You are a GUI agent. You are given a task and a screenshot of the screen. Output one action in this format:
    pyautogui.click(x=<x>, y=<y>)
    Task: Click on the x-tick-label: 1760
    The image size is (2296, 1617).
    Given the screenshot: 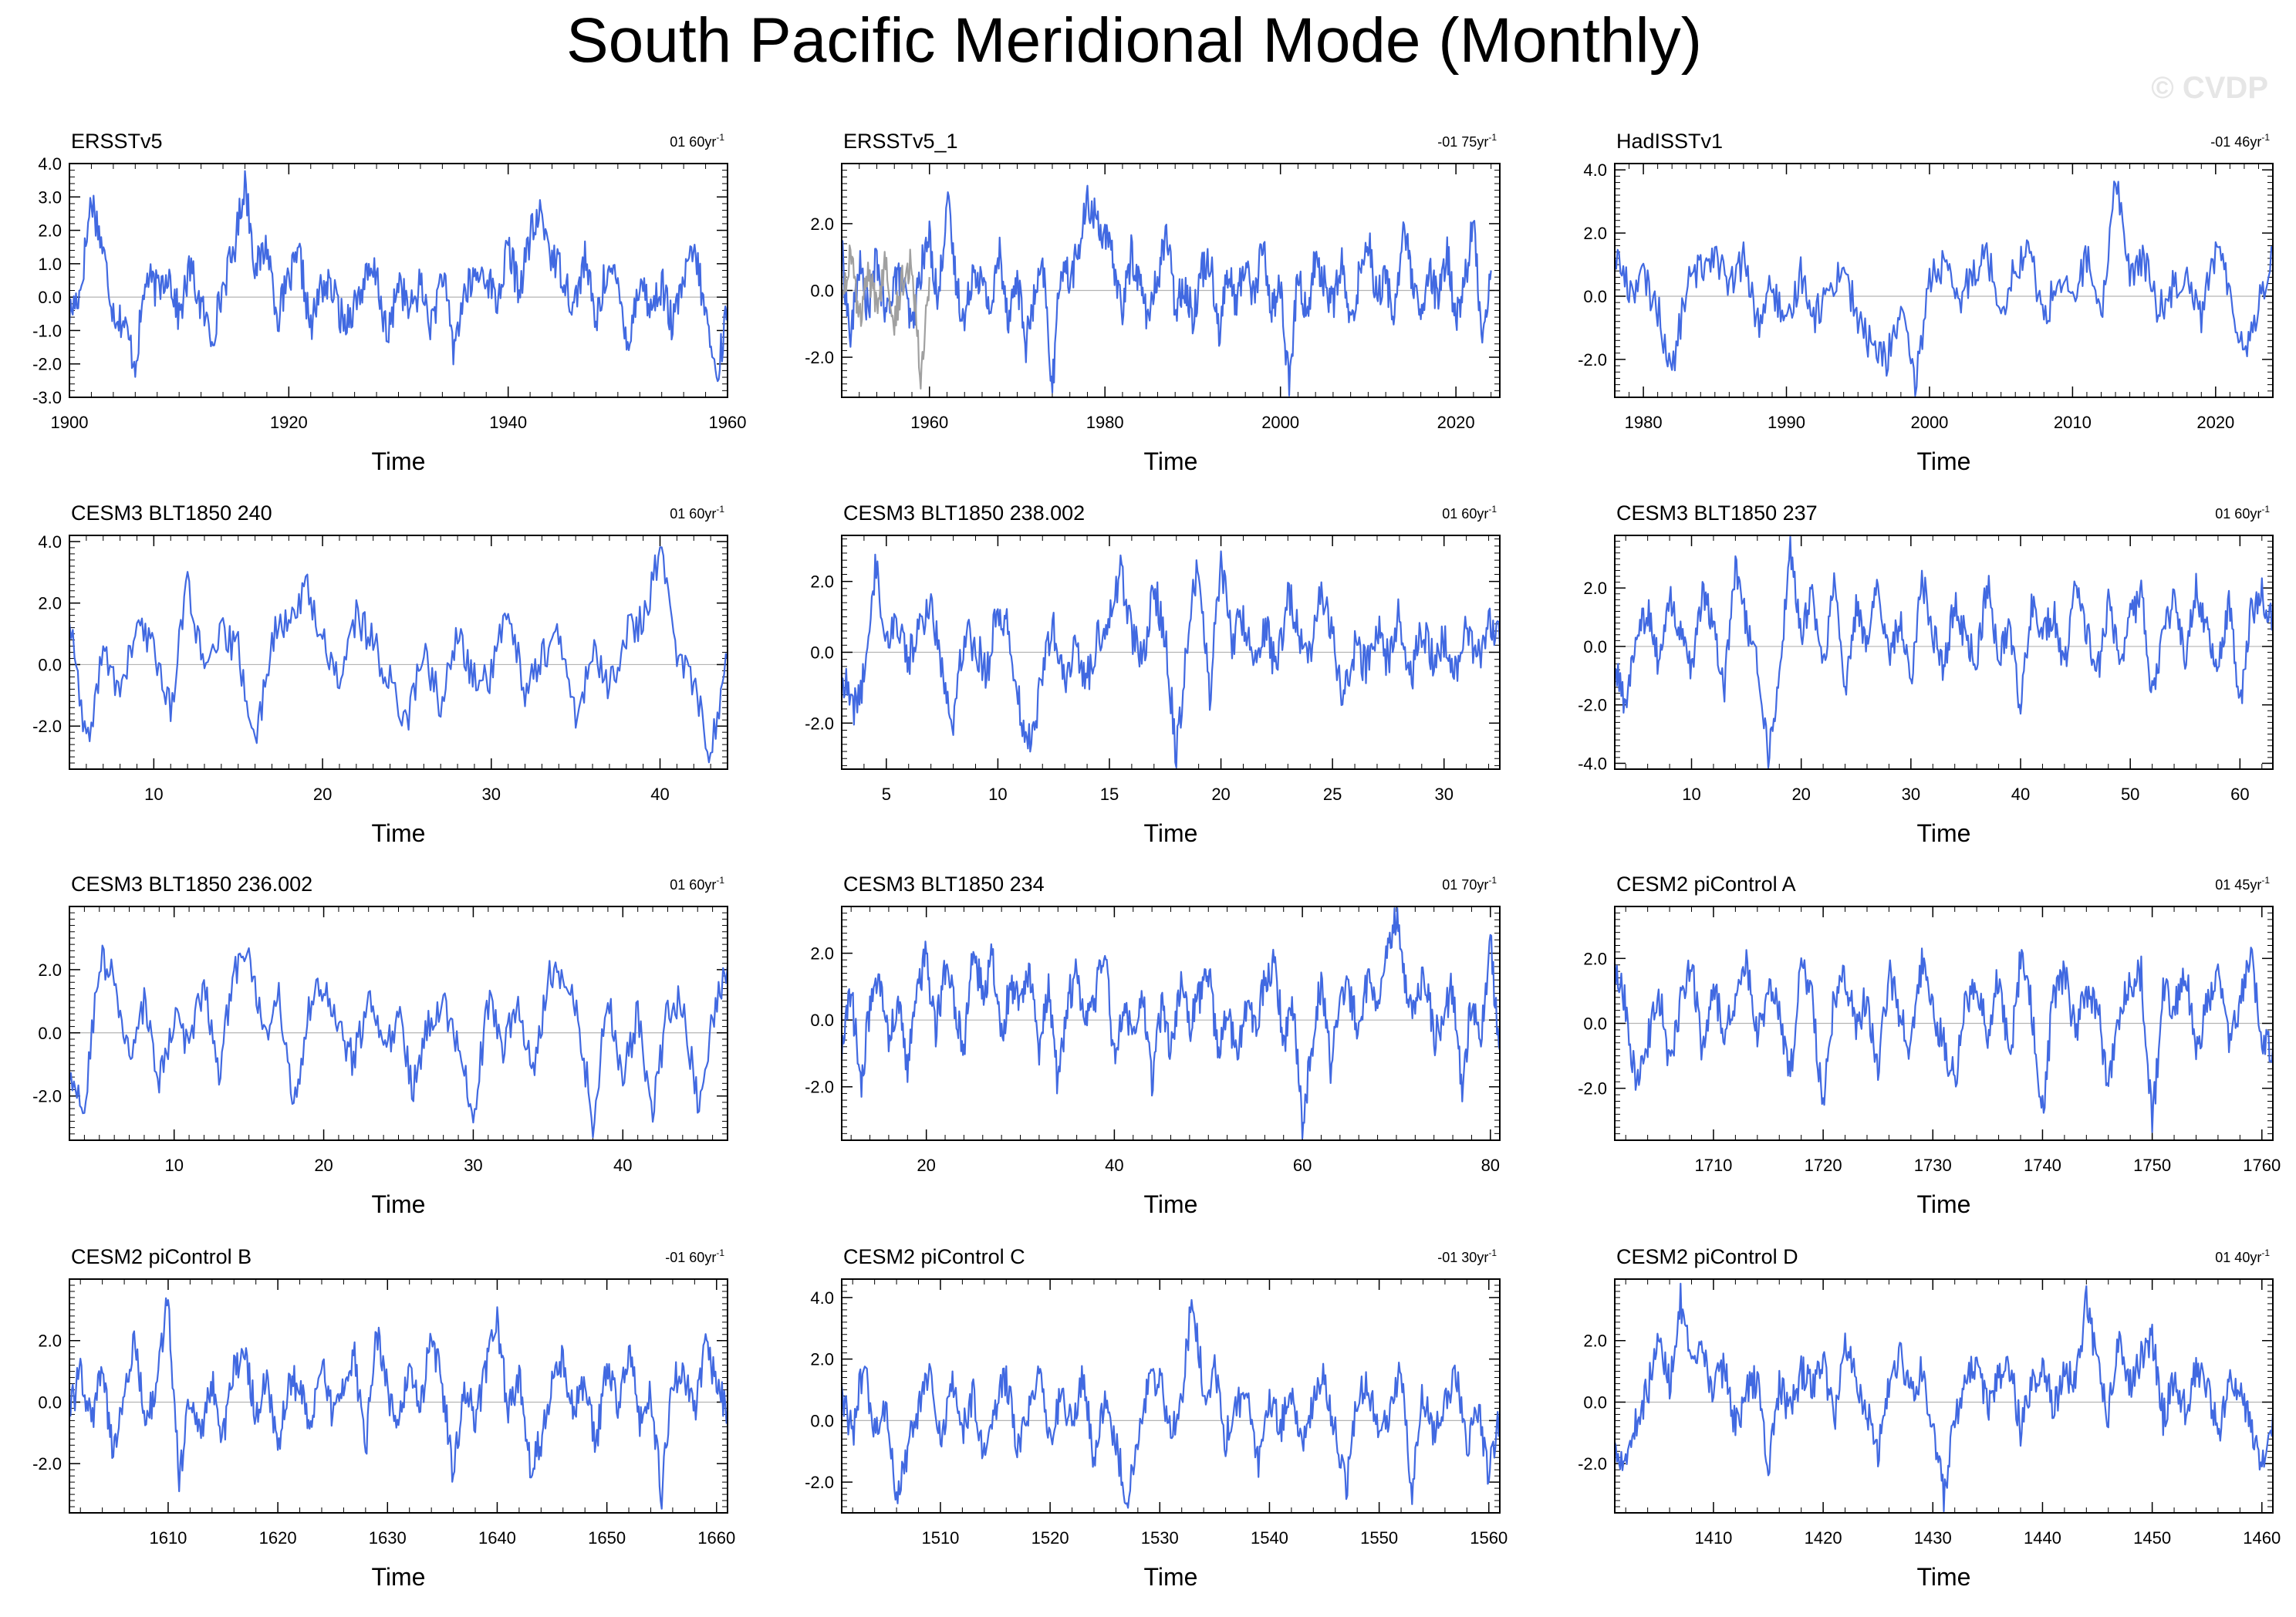 What is the action you would take?
    pyautogui.click(x=2262, y=1165)
    